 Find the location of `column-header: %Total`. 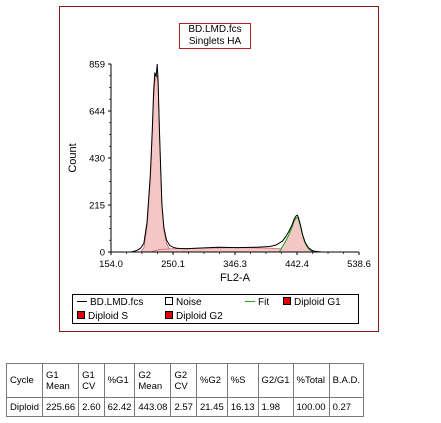

column-header: %Total is located at coordinates (311, 380).